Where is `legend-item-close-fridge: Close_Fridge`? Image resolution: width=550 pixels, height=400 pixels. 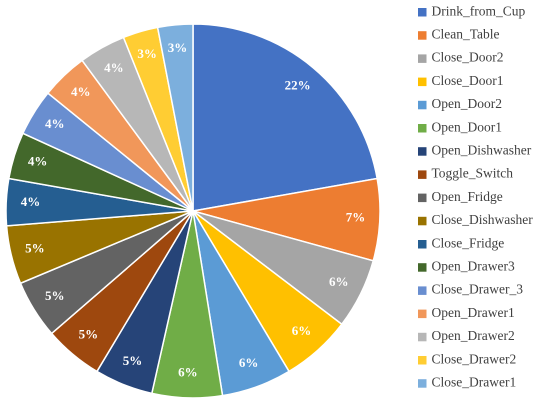
legend-item-close-fridge: Close_Fridge is located at coordinates (461, 242).